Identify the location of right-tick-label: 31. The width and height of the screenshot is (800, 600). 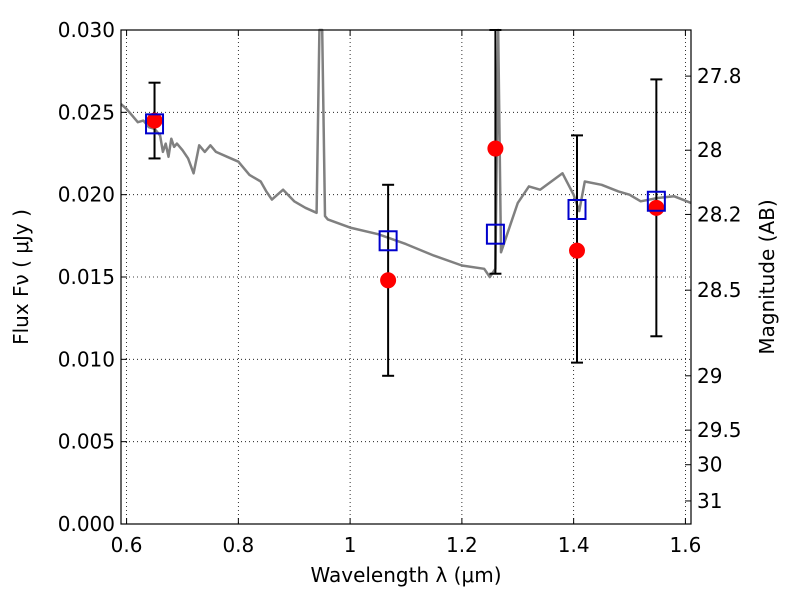
(709, 501).